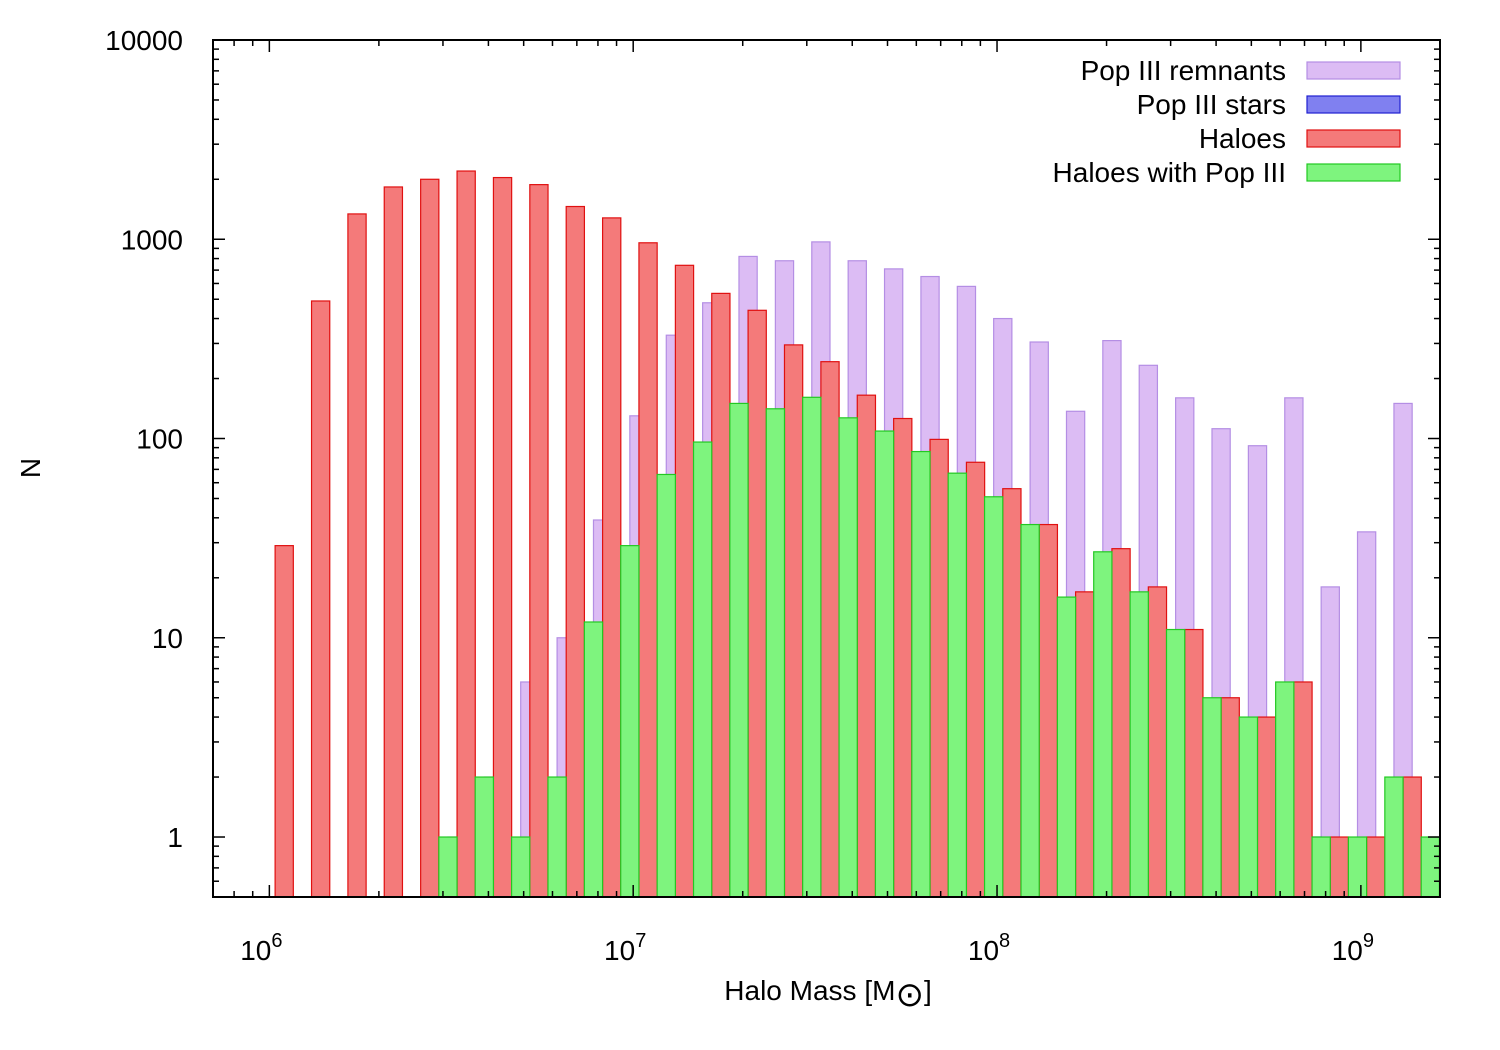 This screenshot has height=1050, width=1500. What do you see at coordinates (144, 40) in the screenshot?
I see `y-tick-label: 10000` at bounding box center [144, 40].